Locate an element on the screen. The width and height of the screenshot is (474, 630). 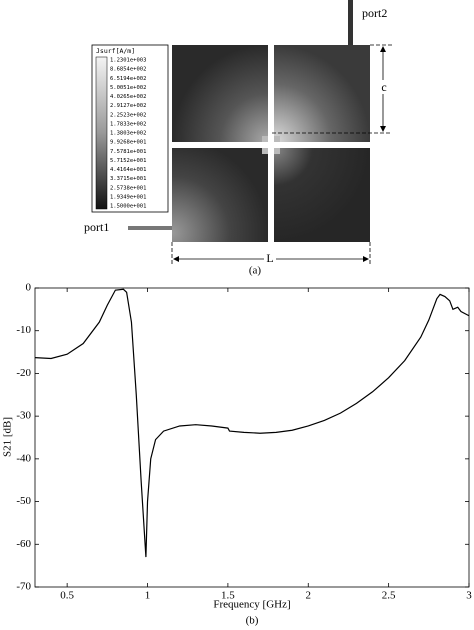
x-tick-label: 1.5 is located at coordinates (228, 596).